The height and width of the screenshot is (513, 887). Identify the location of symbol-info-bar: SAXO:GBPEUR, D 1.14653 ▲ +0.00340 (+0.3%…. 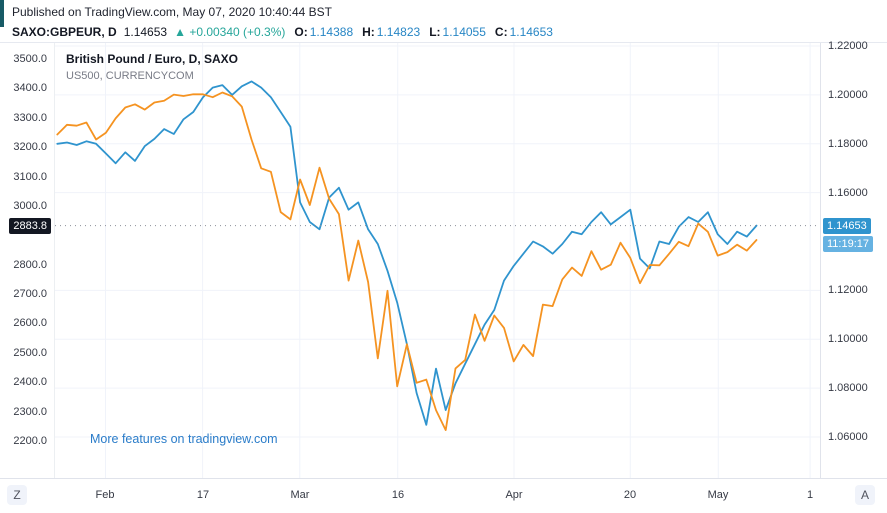
(282, 32).